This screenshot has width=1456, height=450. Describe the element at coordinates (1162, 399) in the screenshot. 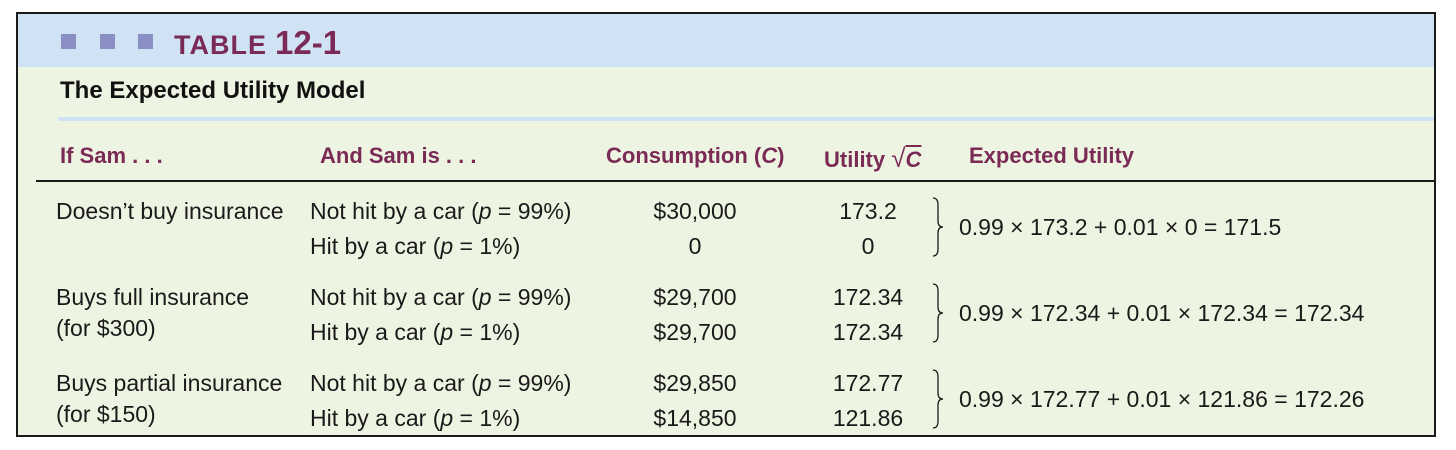

I see `expected-utility-value: 0.99 × 172.77 + 0.01 × 121.86 = 172.26` at that location.